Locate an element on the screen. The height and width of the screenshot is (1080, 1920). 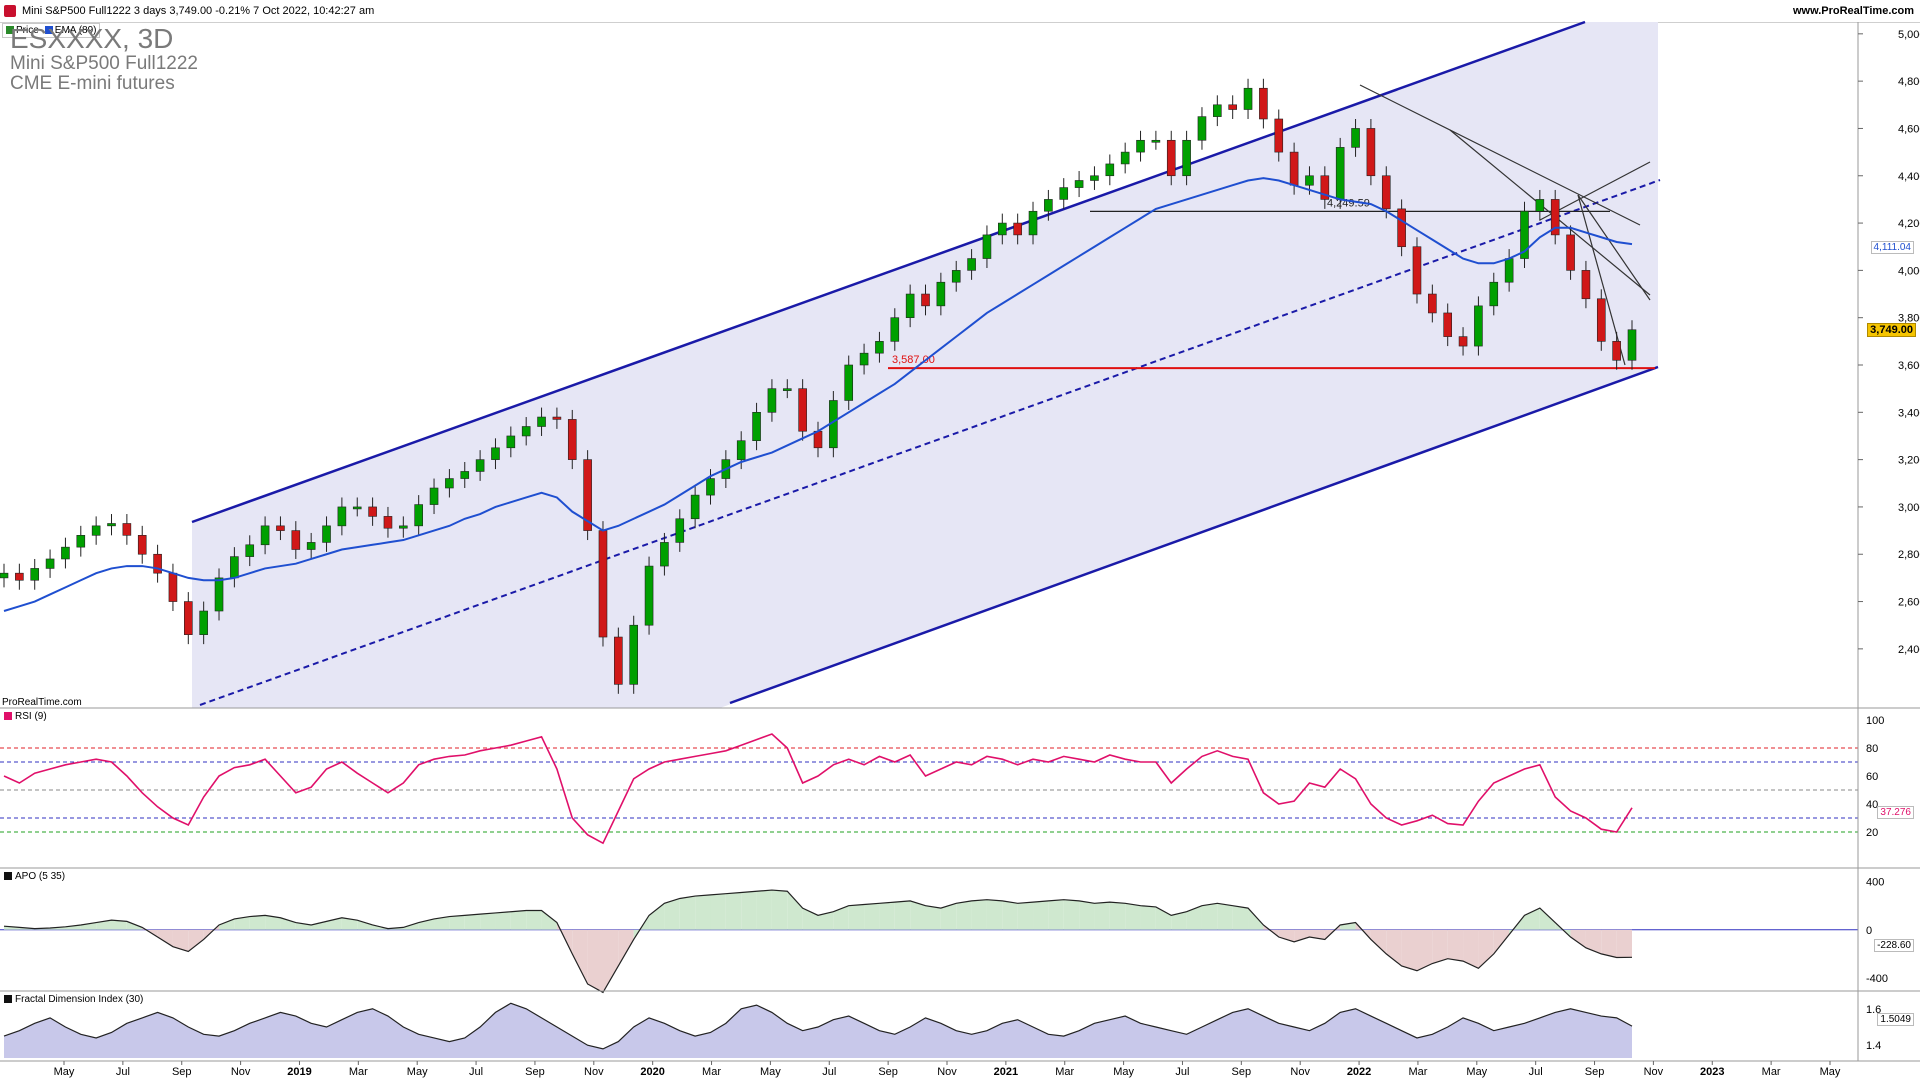
apo-swatch-icon is located at coordinates (8, 876).